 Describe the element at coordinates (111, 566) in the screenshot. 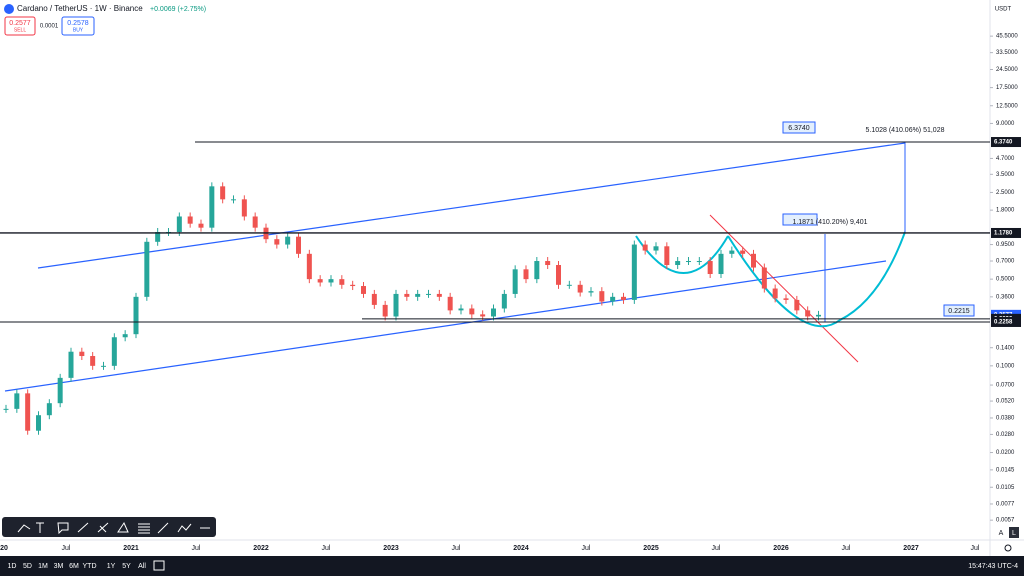

I see `range-button: 1Y` at that location.